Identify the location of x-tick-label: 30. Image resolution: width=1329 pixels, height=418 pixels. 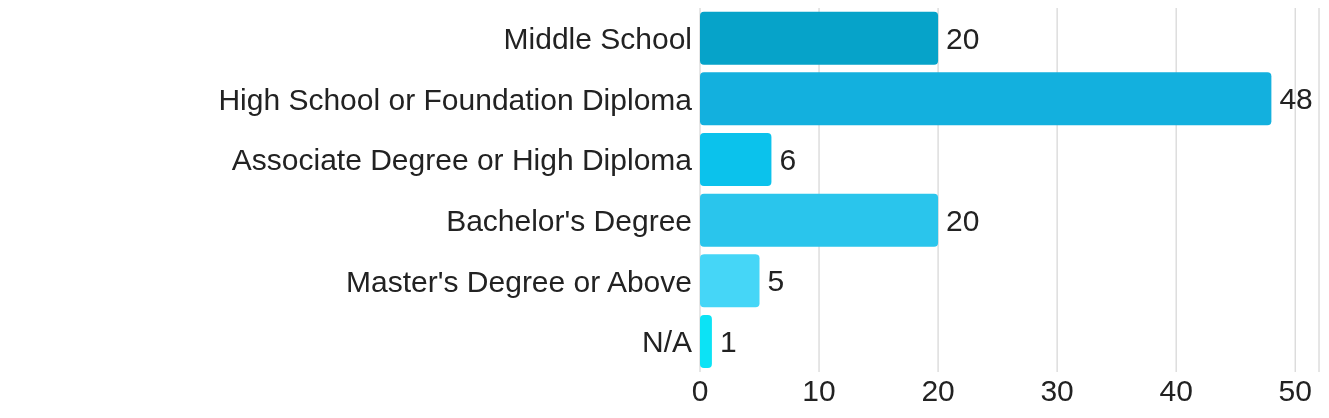
(1057, 391).